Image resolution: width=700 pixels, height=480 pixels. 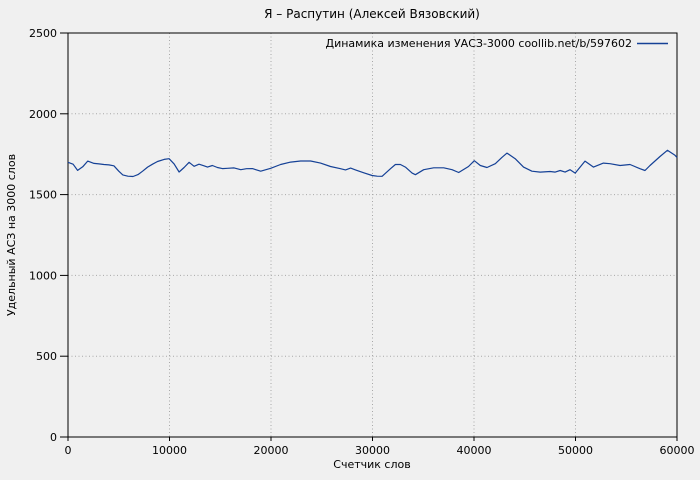 I want to click on x-tick-label: 40000, so click(x=474, y=450).